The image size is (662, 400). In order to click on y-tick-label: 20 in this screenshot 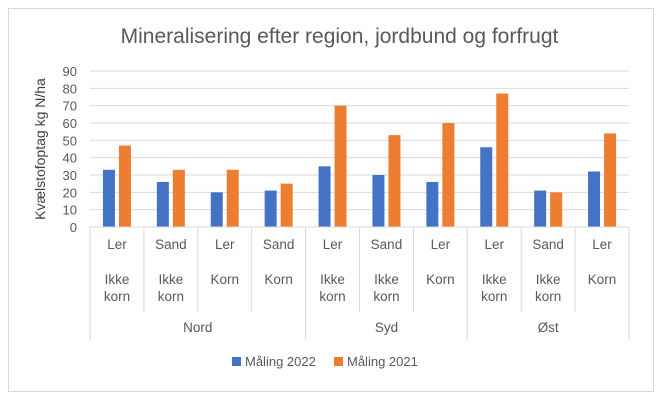, I will do `click(70, 192)`.